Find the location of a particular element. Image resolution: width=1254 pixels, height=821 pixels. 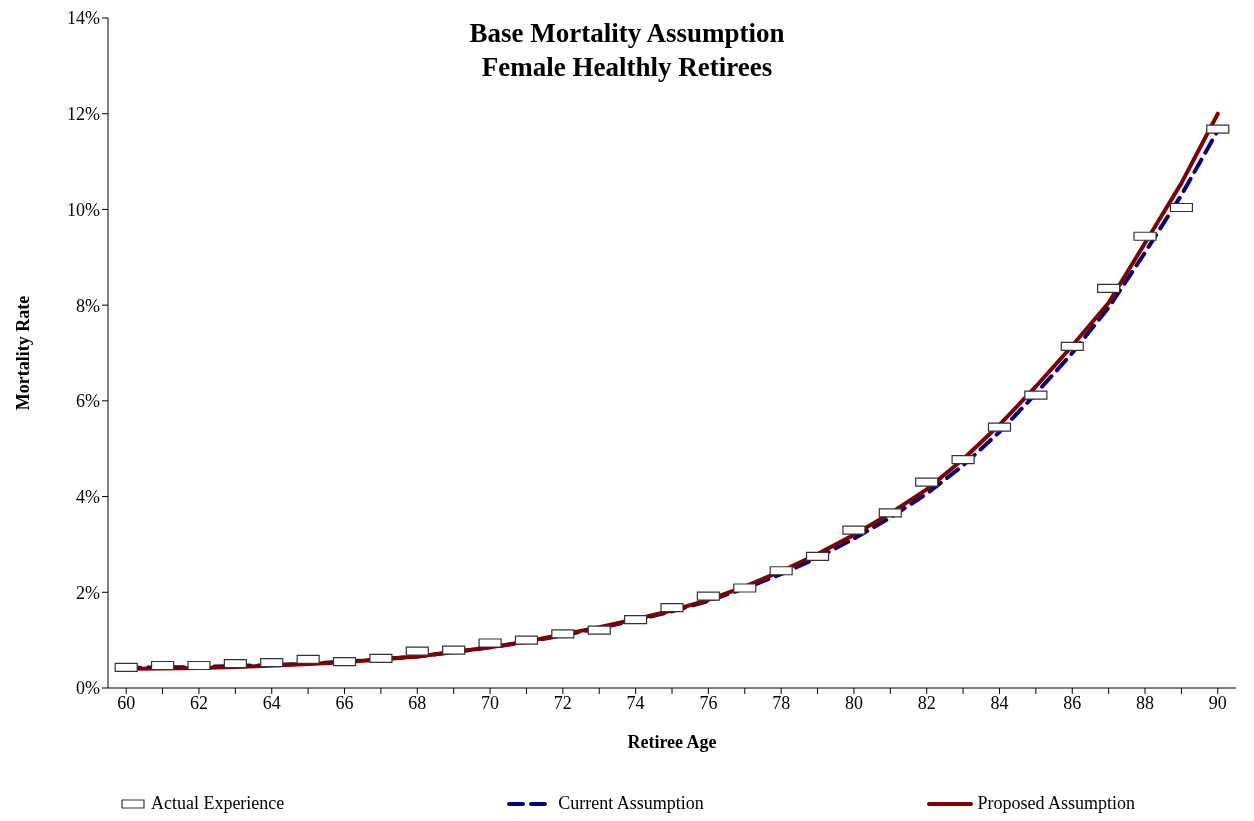

x-tick-label: 60 is located at coordinates (126, 702).